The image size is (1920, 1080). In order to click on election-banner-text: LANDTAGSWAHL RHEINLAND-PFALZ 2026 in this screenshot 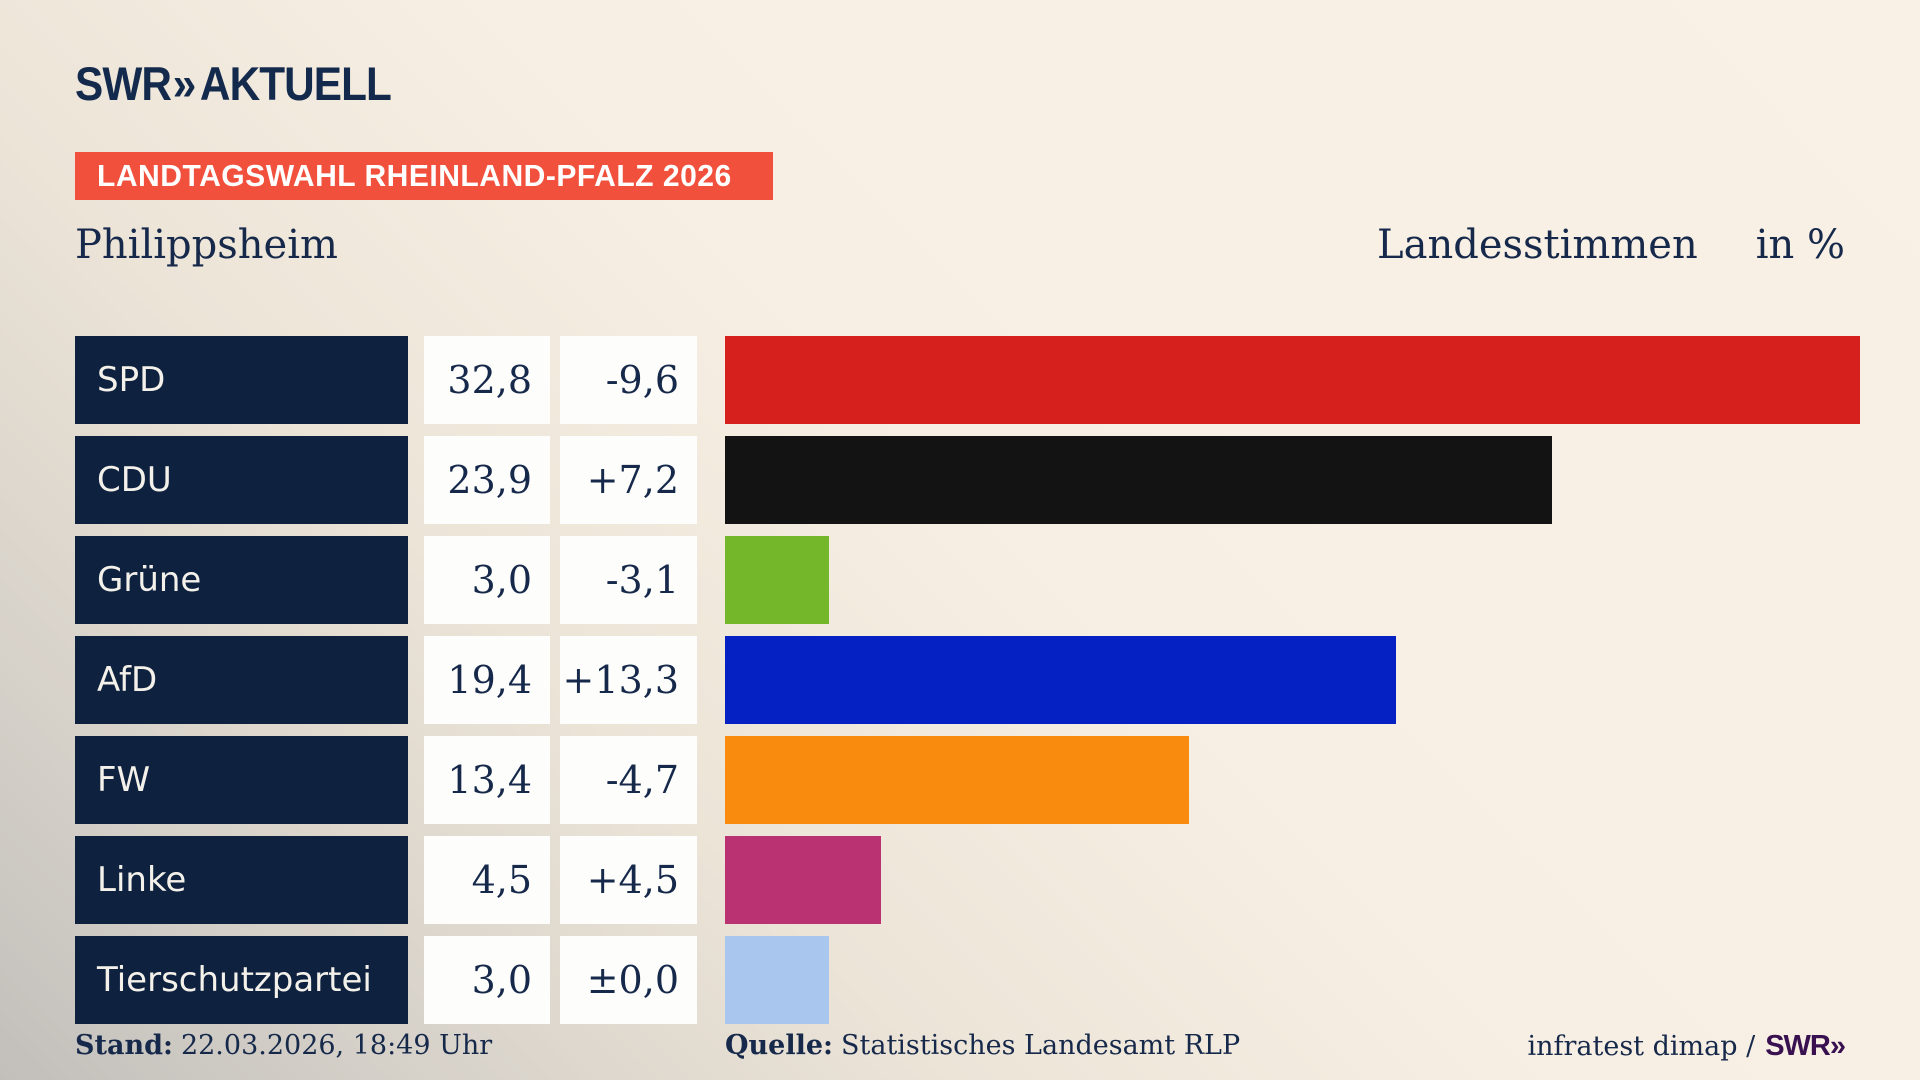, I will do `click(414, 175)`.